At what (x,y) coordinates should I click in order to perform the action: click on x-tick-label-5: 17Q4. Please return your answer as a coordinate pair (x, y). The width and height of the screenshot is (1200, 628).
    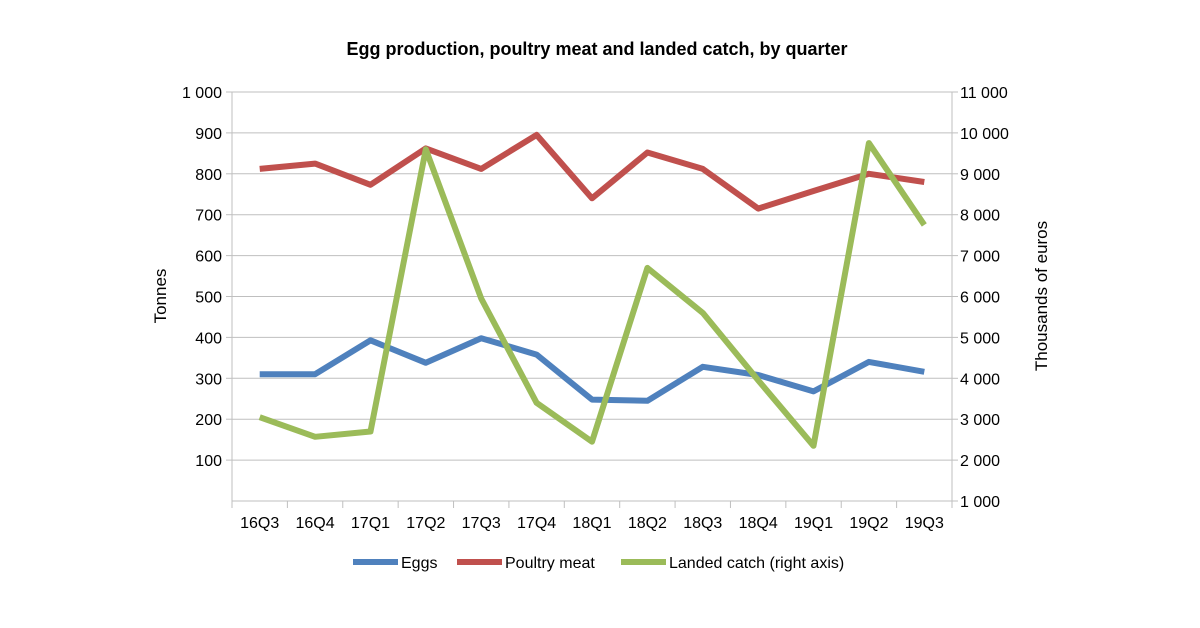
    Looking at the image, I should click on (536, 523).